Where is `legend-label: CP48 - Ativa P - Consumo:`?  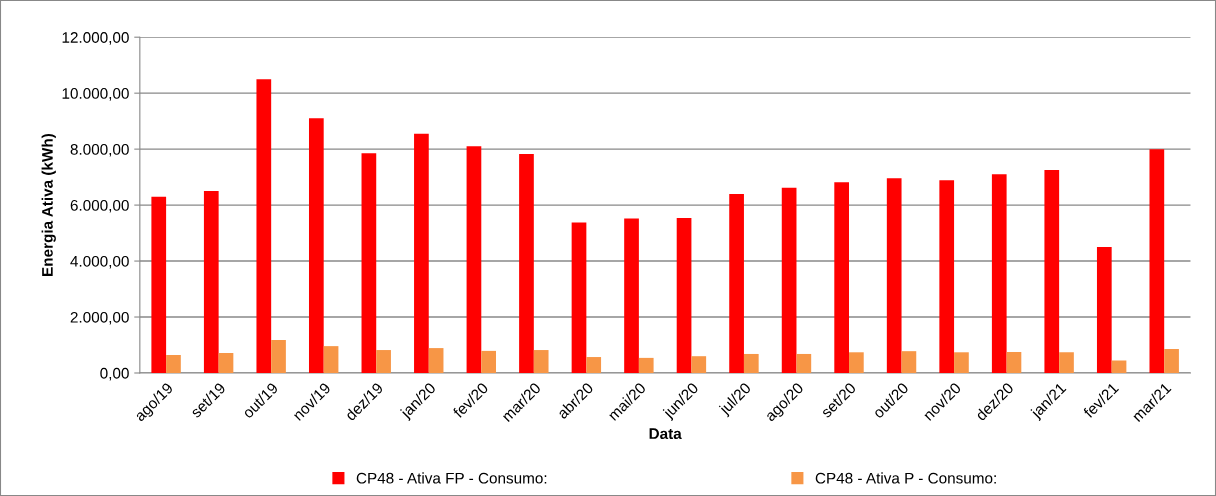 legend-label: CP48 - Ativa P - Consumo: is located at coordinates (905, 478).